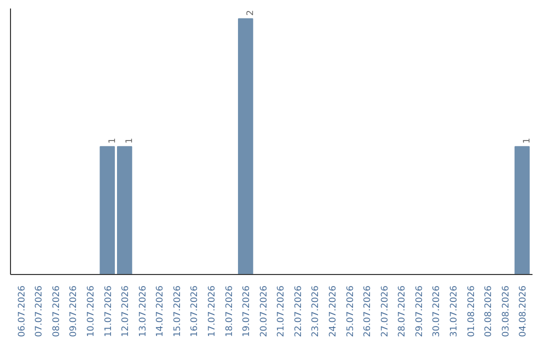 The height and width of the screenshot is (340, 540). Describe the element at coordinates (57, 311) in the screenshot. I see `x-tick-label: 08.07.2026` at that location.